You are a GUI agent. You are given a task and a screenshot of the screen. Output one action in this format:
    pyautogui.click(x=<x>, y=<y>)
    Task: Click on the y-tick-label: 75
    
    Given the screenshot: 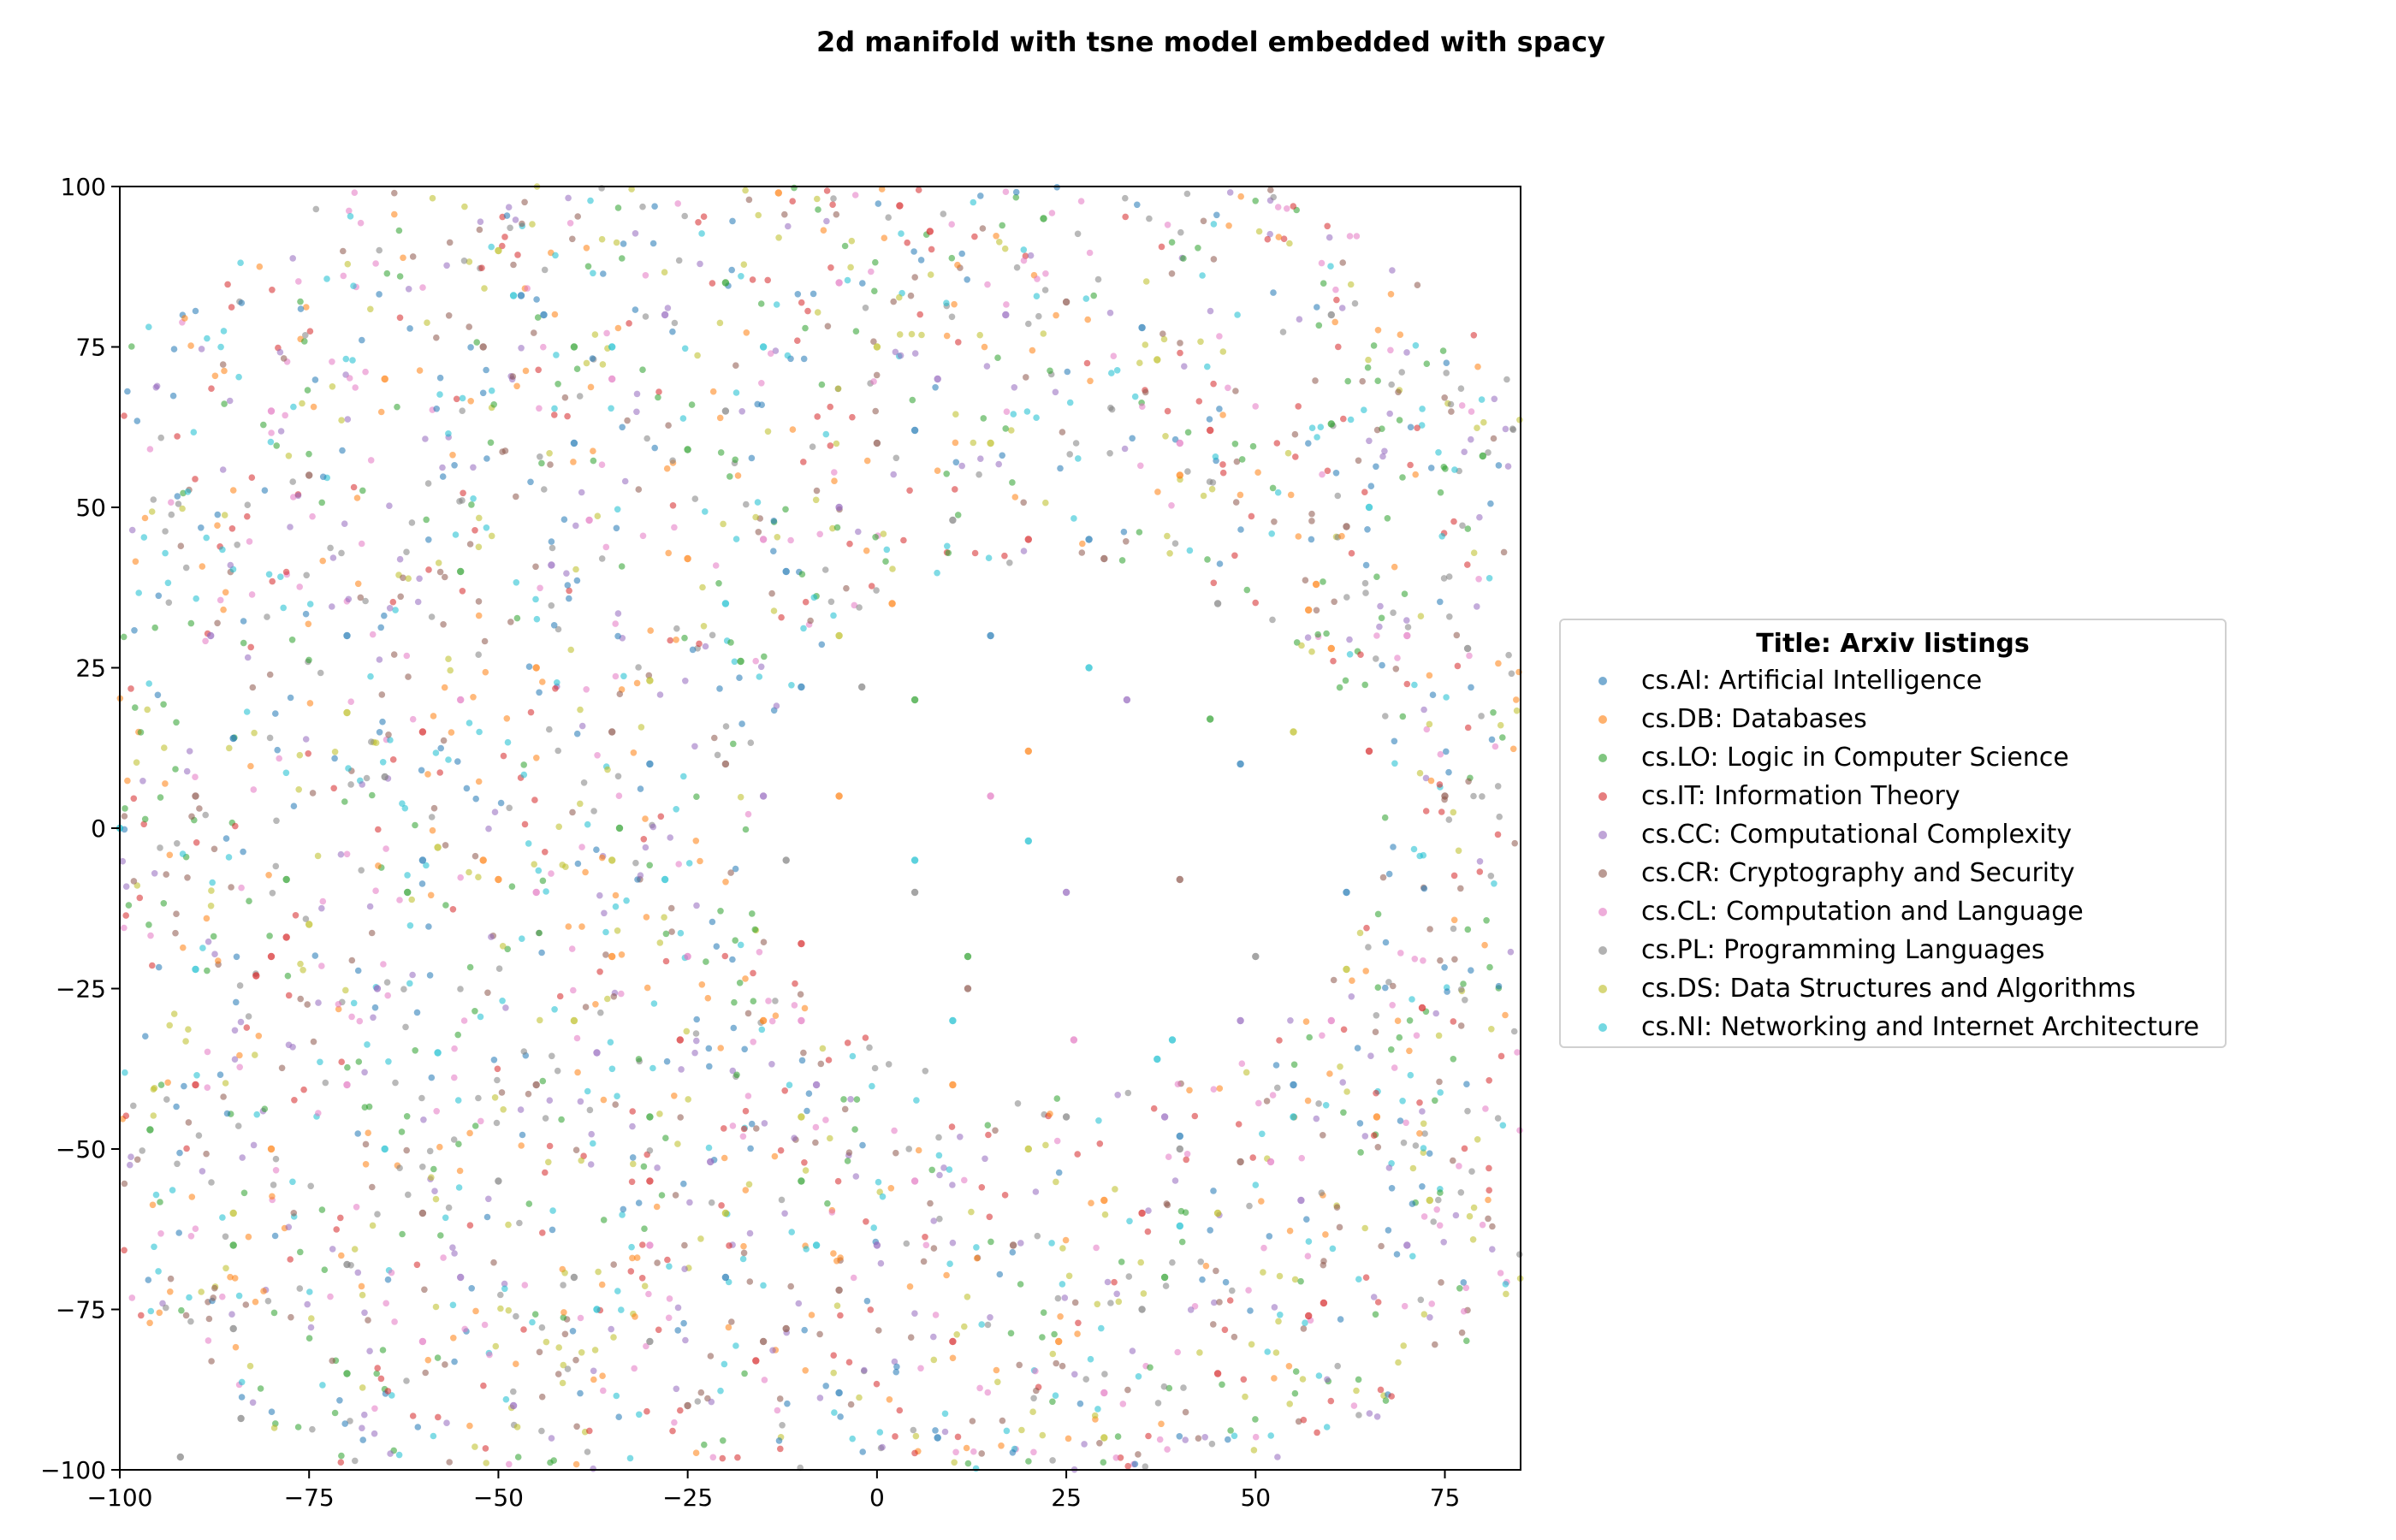 What is the action you would take?
    pyautogui.click(x=90, y=348)
    